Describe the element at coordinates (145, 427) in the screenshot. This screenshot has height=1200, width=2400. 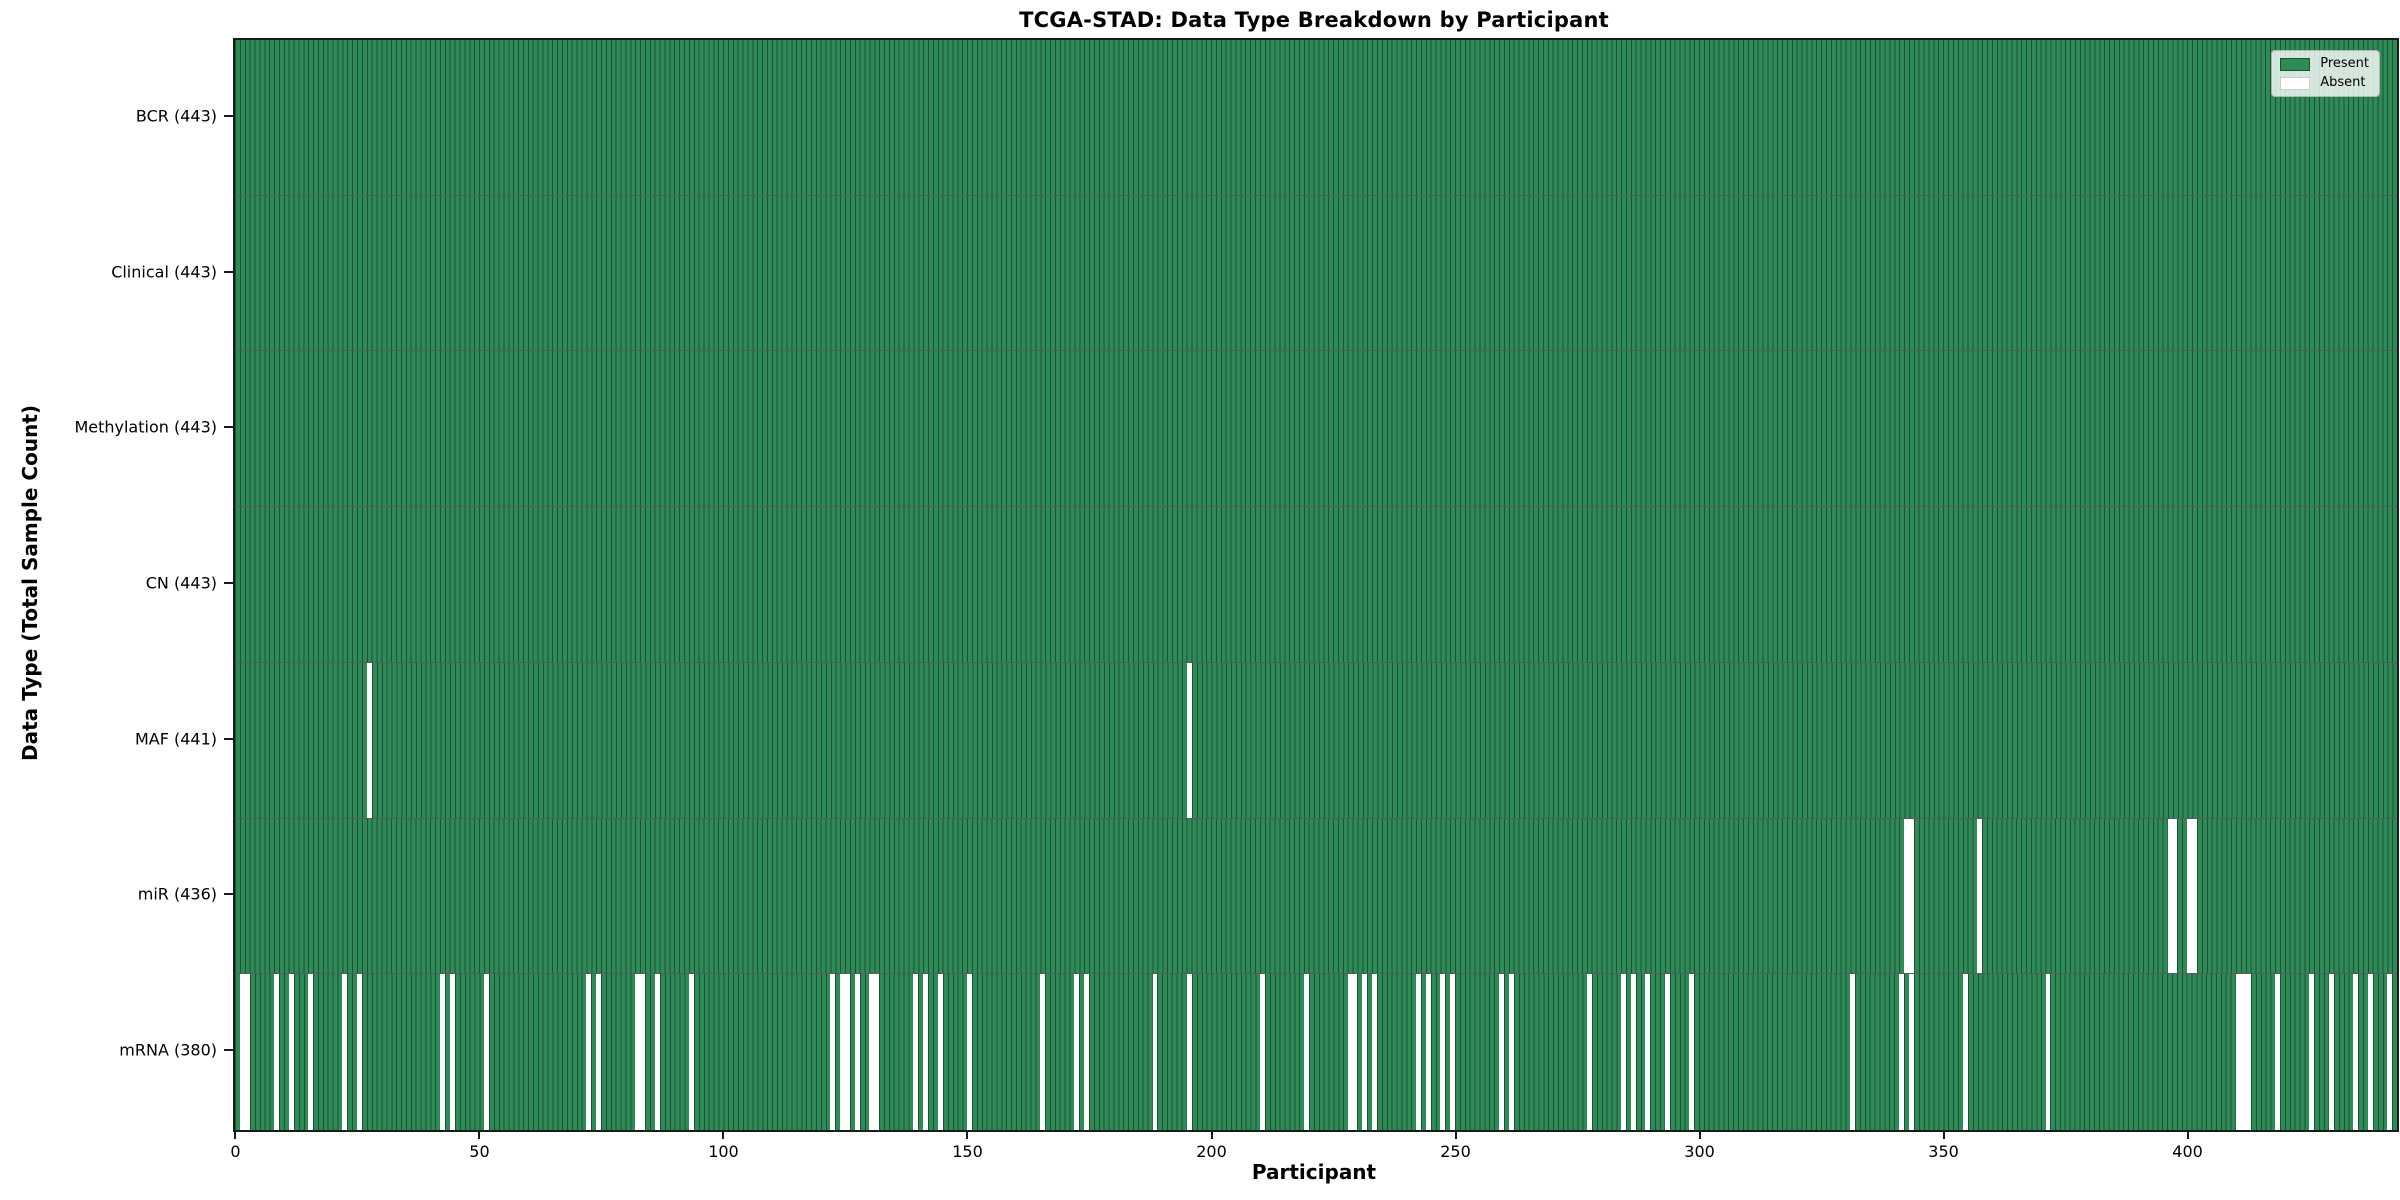
I see `y-tick-label-methylation: Methylation (443)` at that location.